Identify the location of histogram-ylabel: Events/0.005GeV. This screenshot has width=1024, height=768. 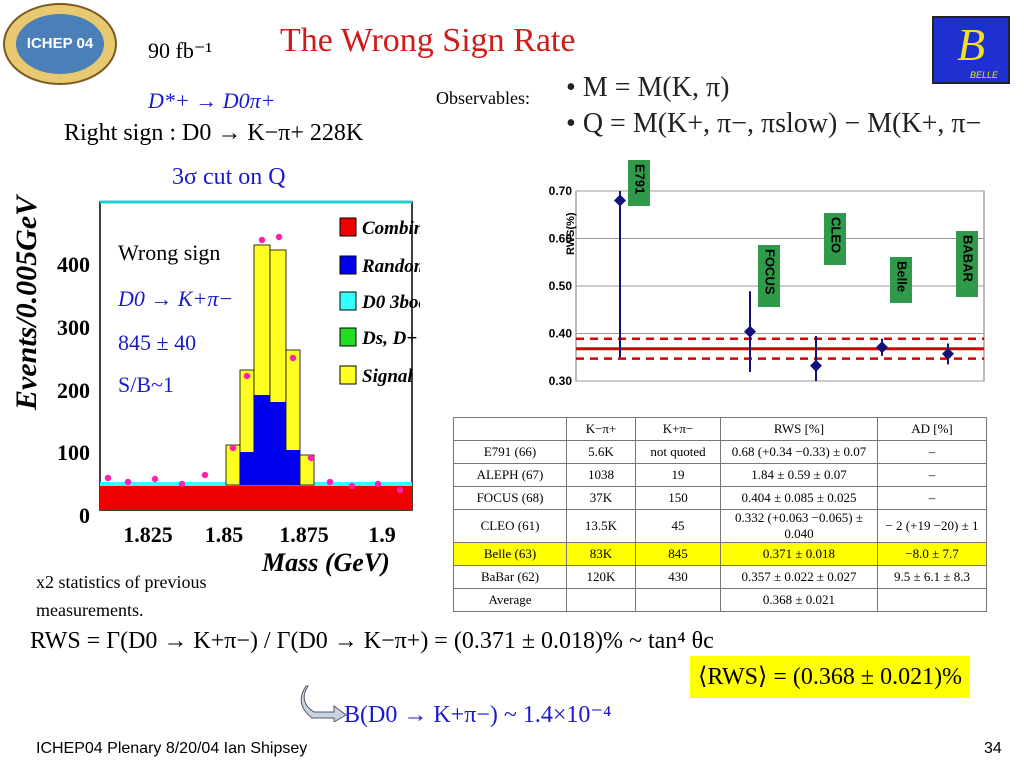
(26, 302).